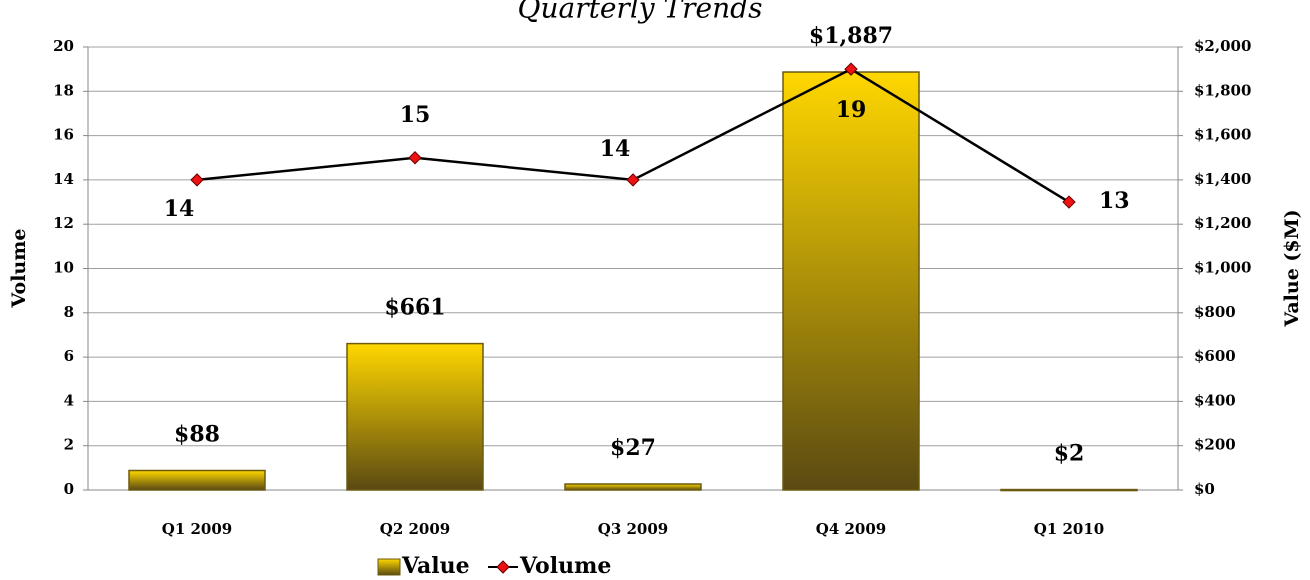  I want to click on legend-label: Volume, so click(565, 566).